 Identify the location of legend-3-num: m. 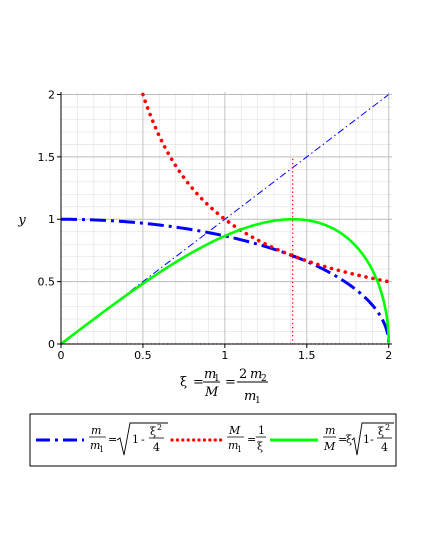
(330, 430).